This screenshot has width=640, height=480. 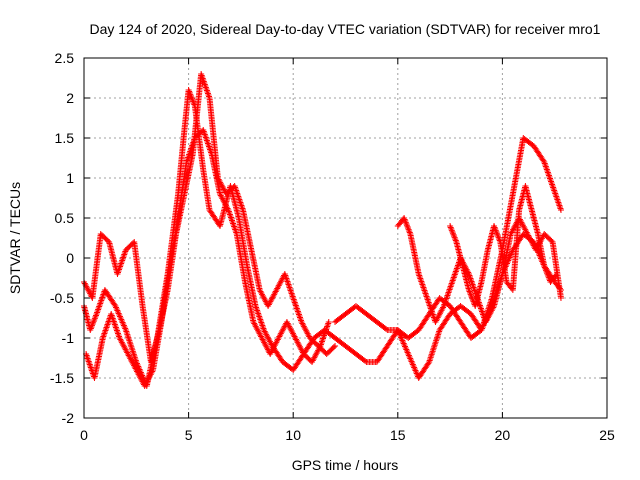 I want to click on y-tick-label: 2.5, so click(x=65, y=58).